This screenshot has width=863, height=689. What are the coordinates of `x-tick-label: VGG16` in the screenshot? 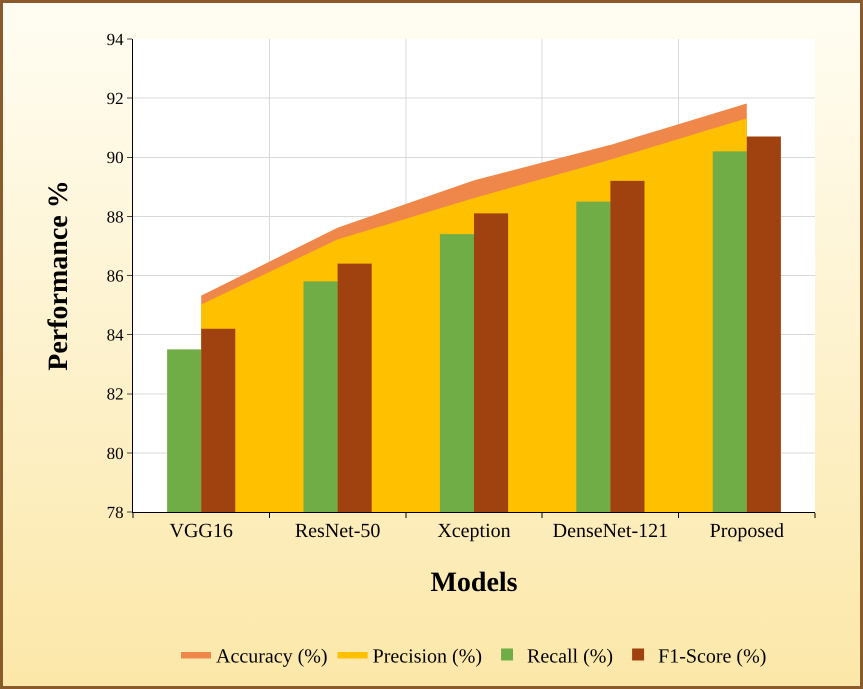 It's located at (201, 531).